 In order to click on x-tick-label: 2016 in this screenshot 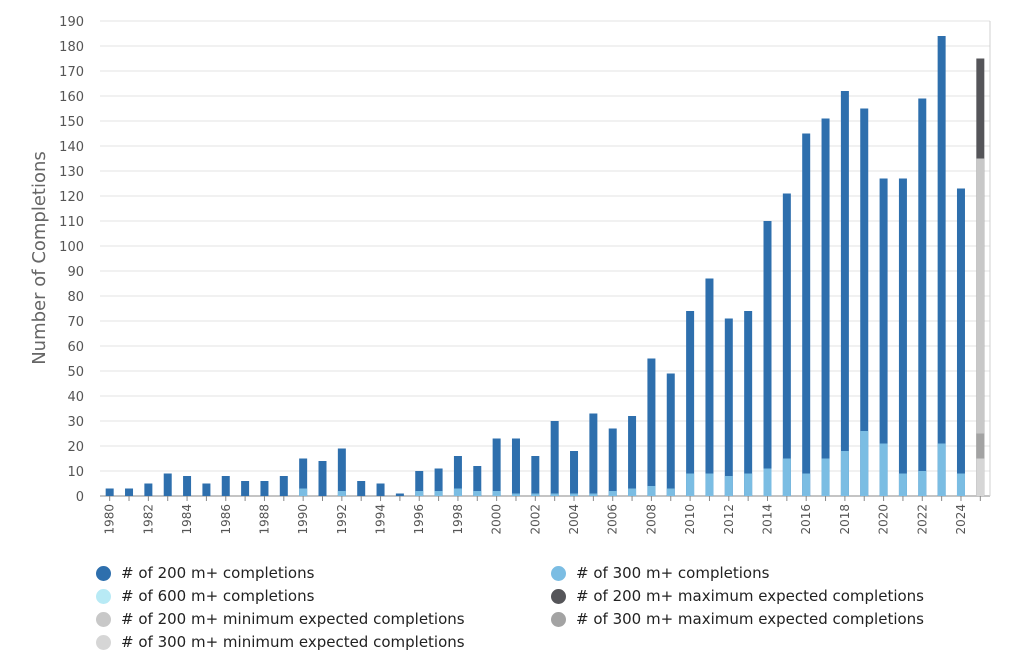, I will do `click(806, 519)`.